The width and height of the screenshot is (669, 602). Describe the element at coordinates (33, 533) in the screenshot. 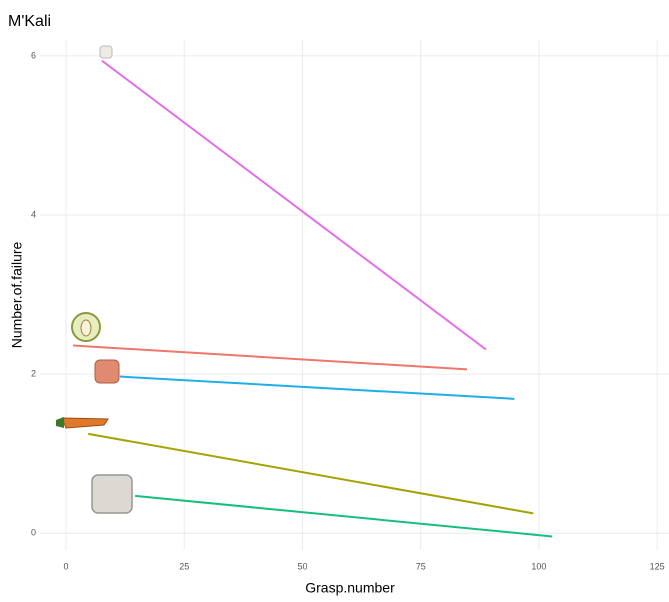

I see `y-tick-label: 0` at that location.